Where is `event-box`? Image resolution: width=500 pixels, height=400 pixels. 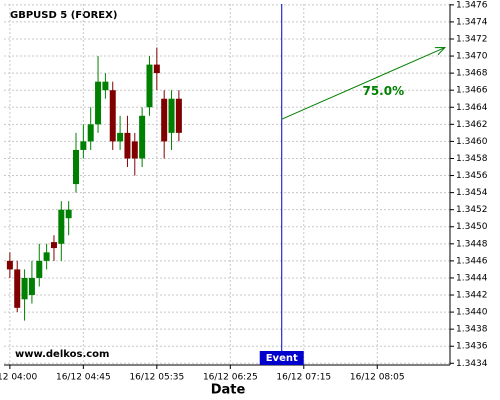
event-box is located at coordinates (281, 358).